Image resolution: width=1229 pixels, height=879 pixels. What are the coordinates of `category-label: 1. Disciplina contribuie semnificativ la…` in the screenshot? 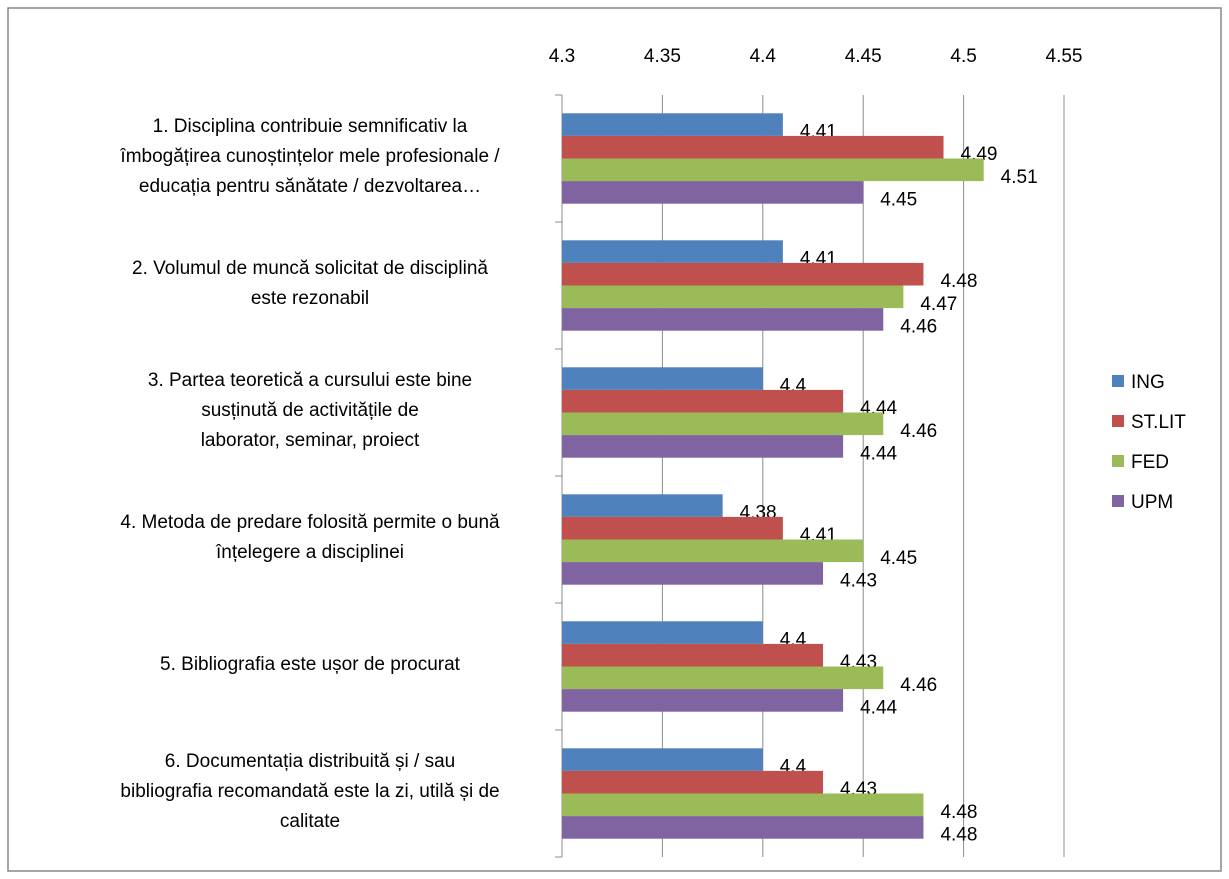 It's located at (310, 156).